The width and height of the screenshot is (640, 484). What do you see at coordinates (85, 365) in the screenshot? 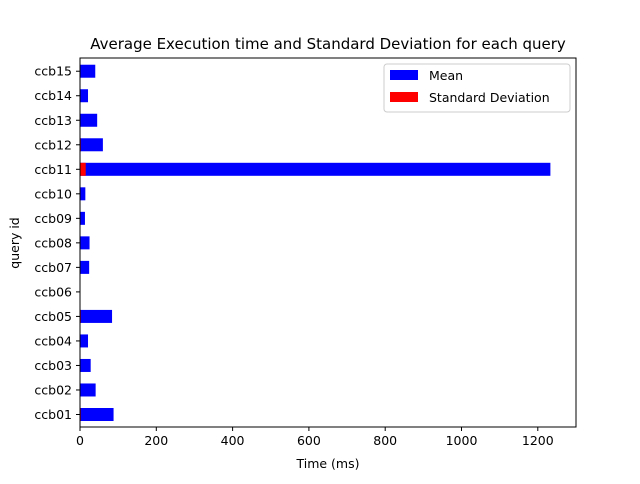
I see `bar-mean-ccb03` at bounding box center [85, 365].